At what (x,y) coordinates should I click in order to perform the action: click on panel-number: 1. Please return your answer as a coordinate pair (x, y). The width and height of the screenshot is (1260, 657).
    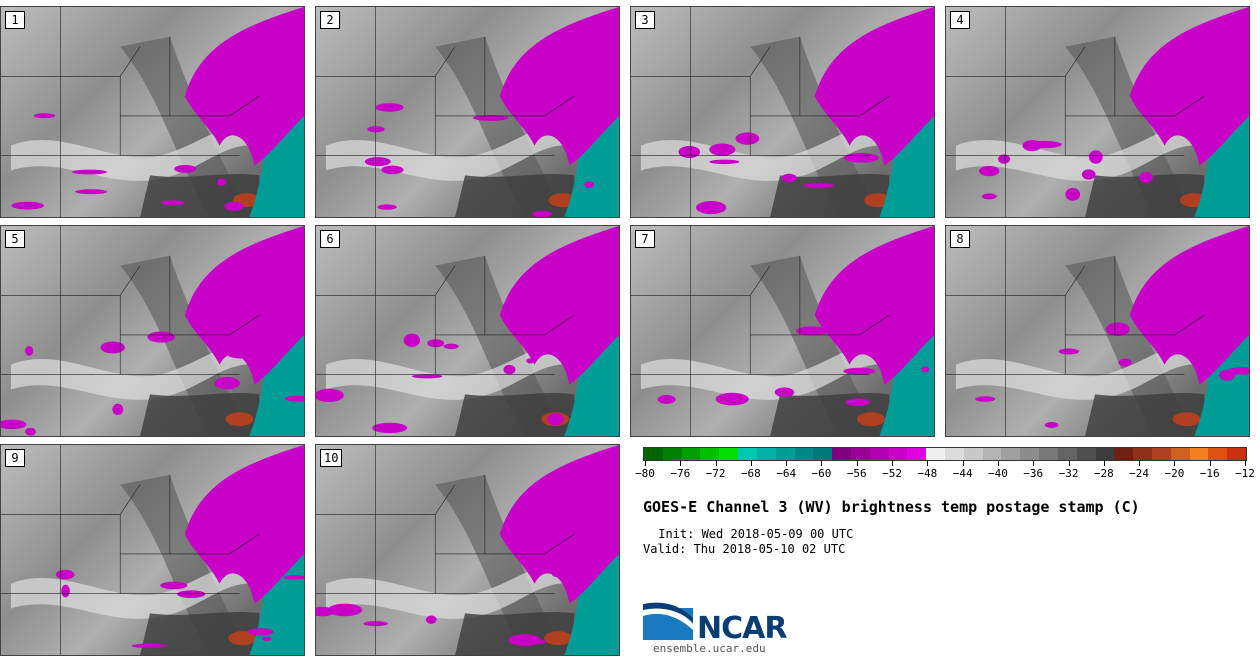
    Looking at the image, I should click on (15, 20).